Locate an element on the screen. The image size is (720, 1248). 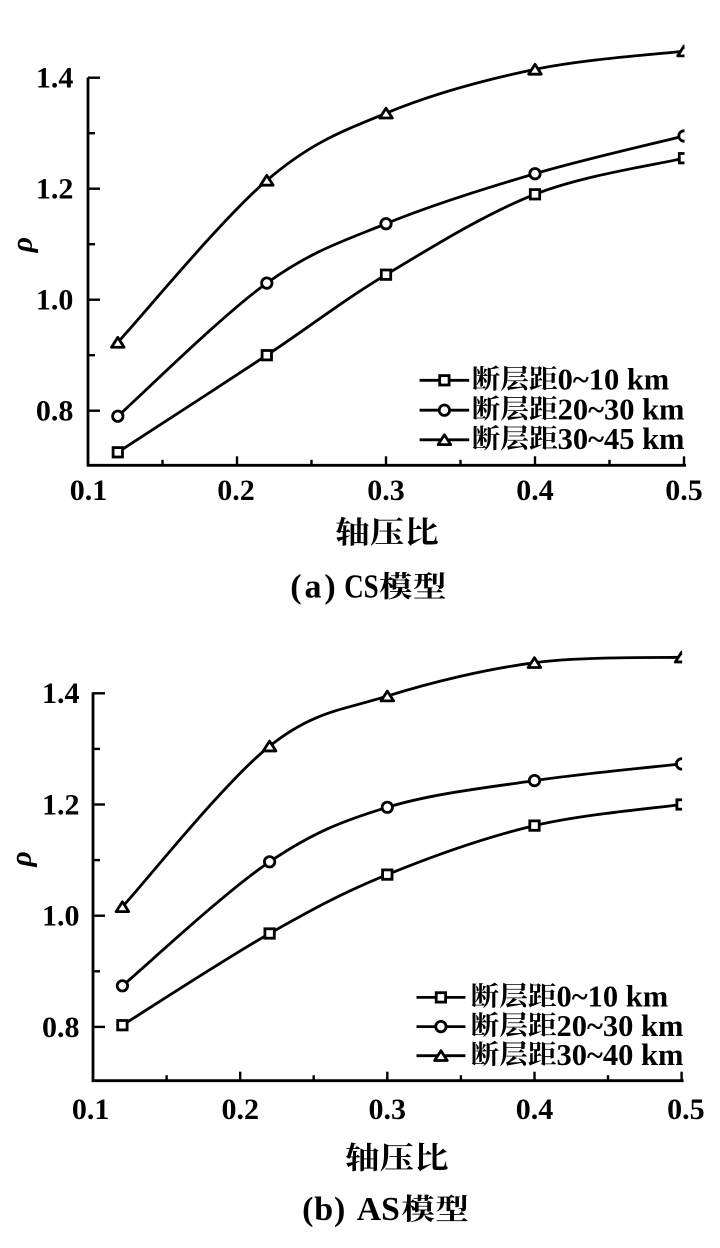
svg-text: 30~40 km is located at coordinates (620, 1055).